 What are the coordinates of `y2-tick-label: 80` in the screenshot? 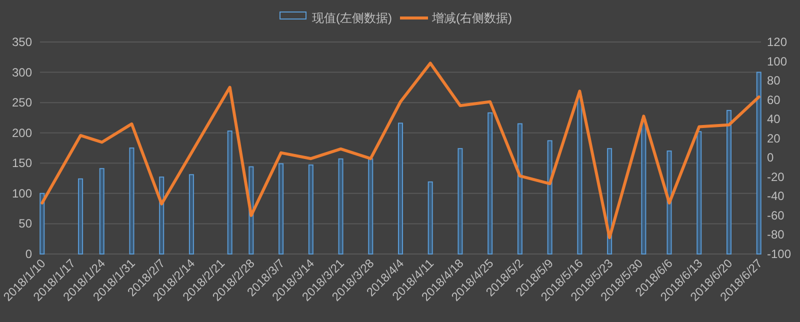 It's located at (774, 81).